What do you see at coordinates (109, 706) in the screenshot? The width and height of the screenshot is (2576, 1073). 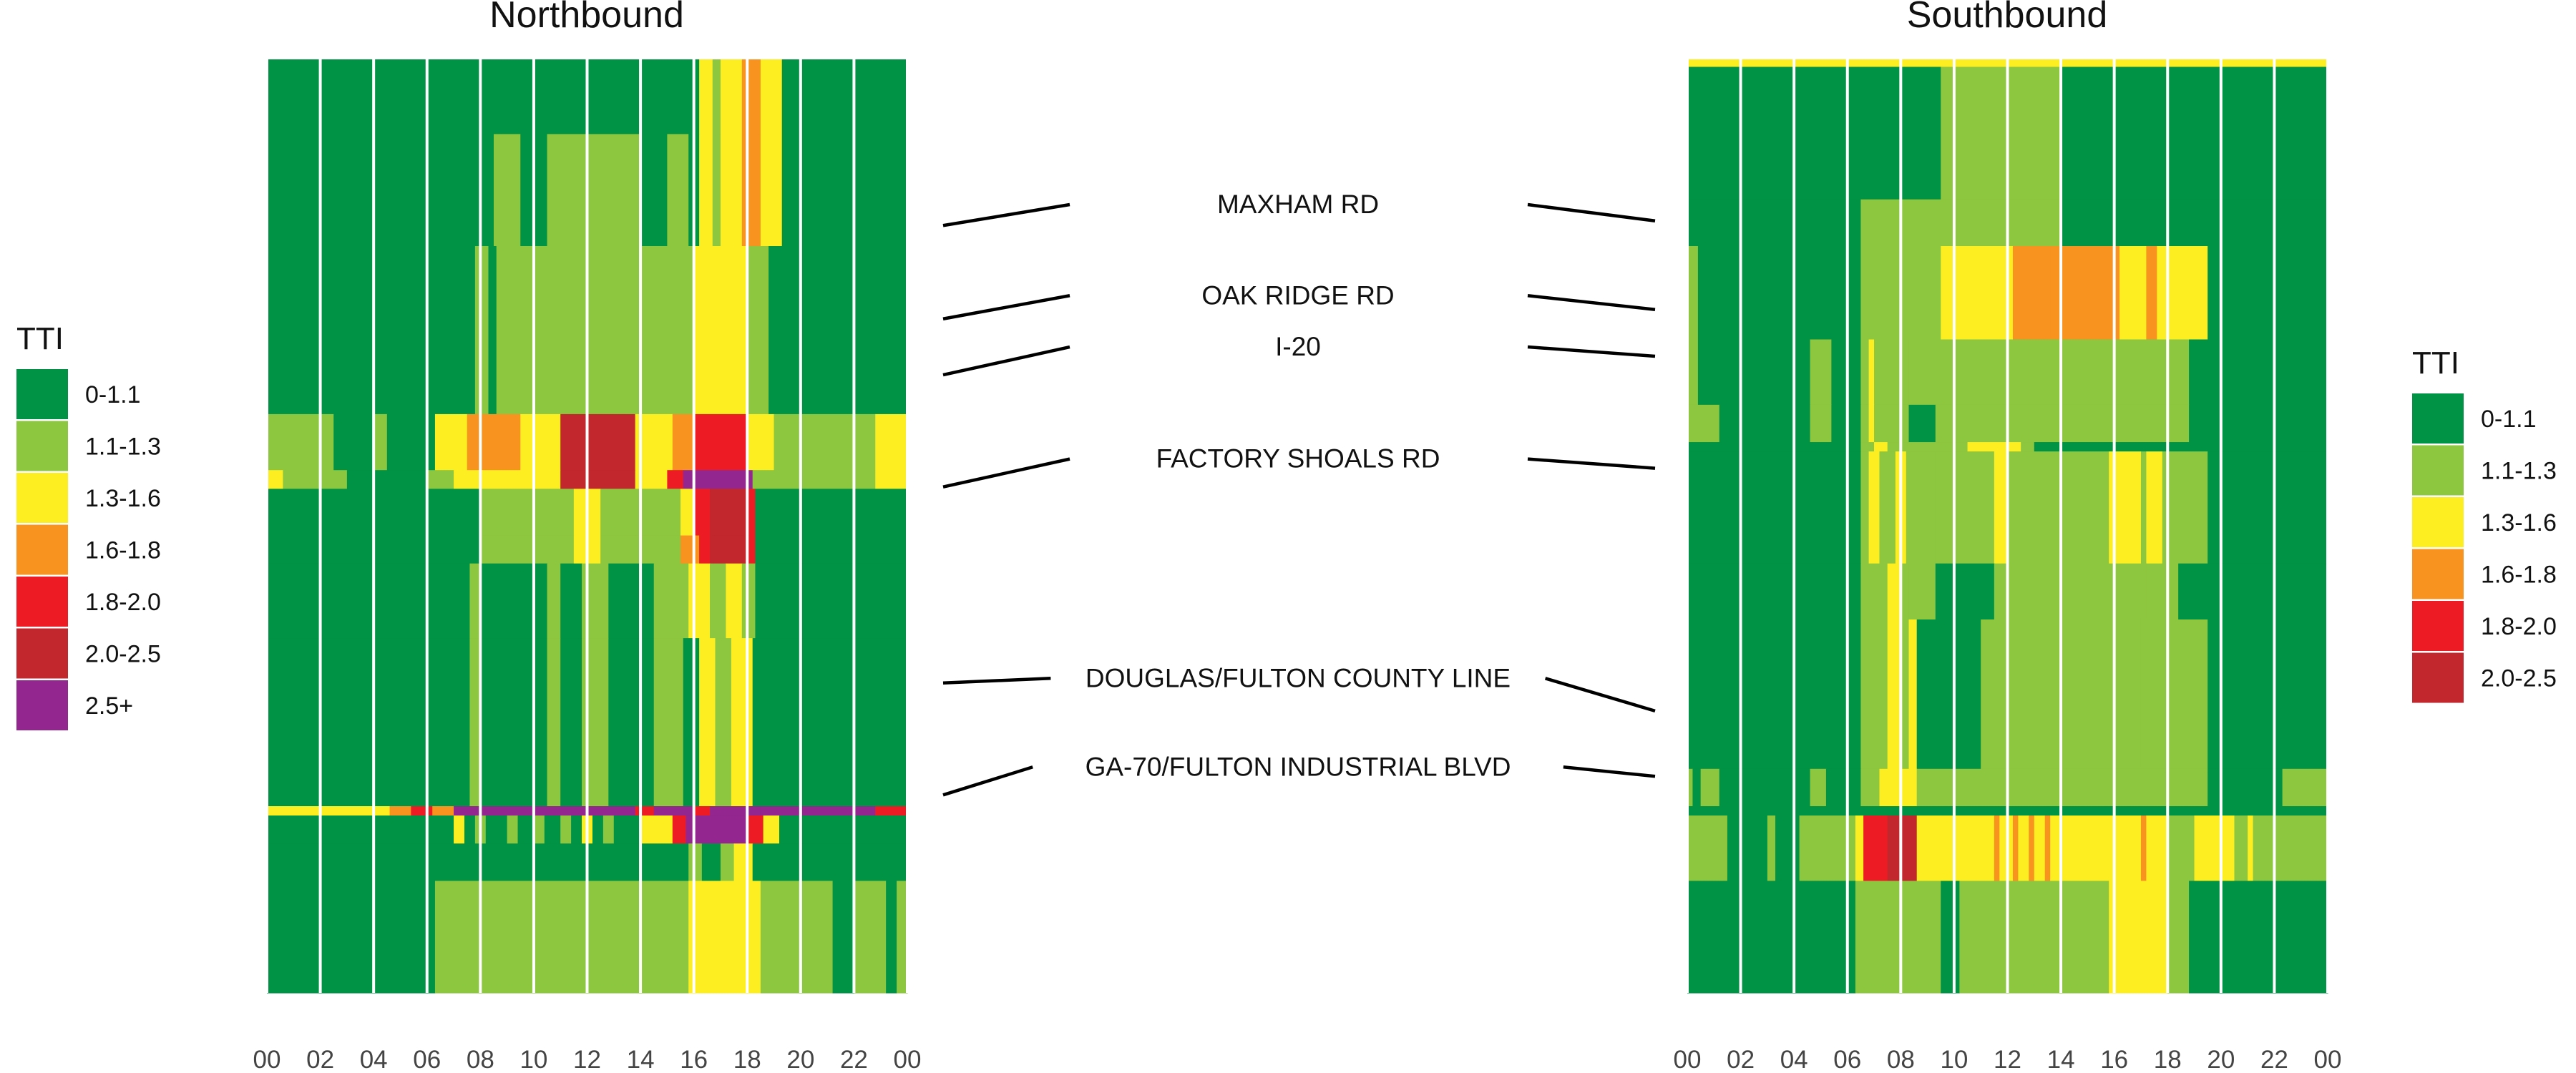 I see `legend-label: 2.5+` at bounding box center [109, 706].